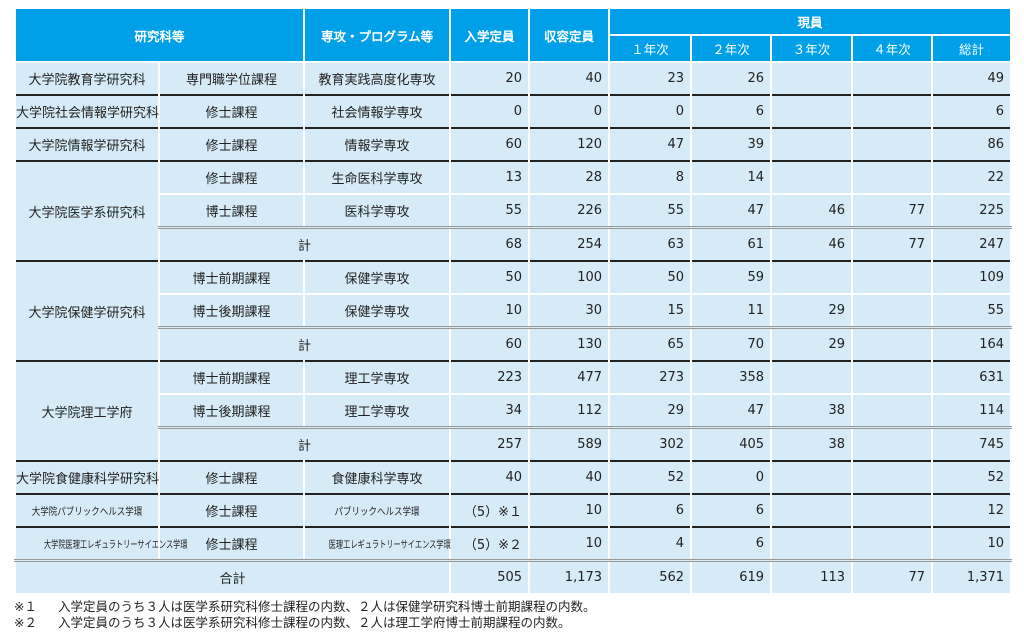  I want to click on faculty-name: 大学院医学系研究科, so click(87, 210).